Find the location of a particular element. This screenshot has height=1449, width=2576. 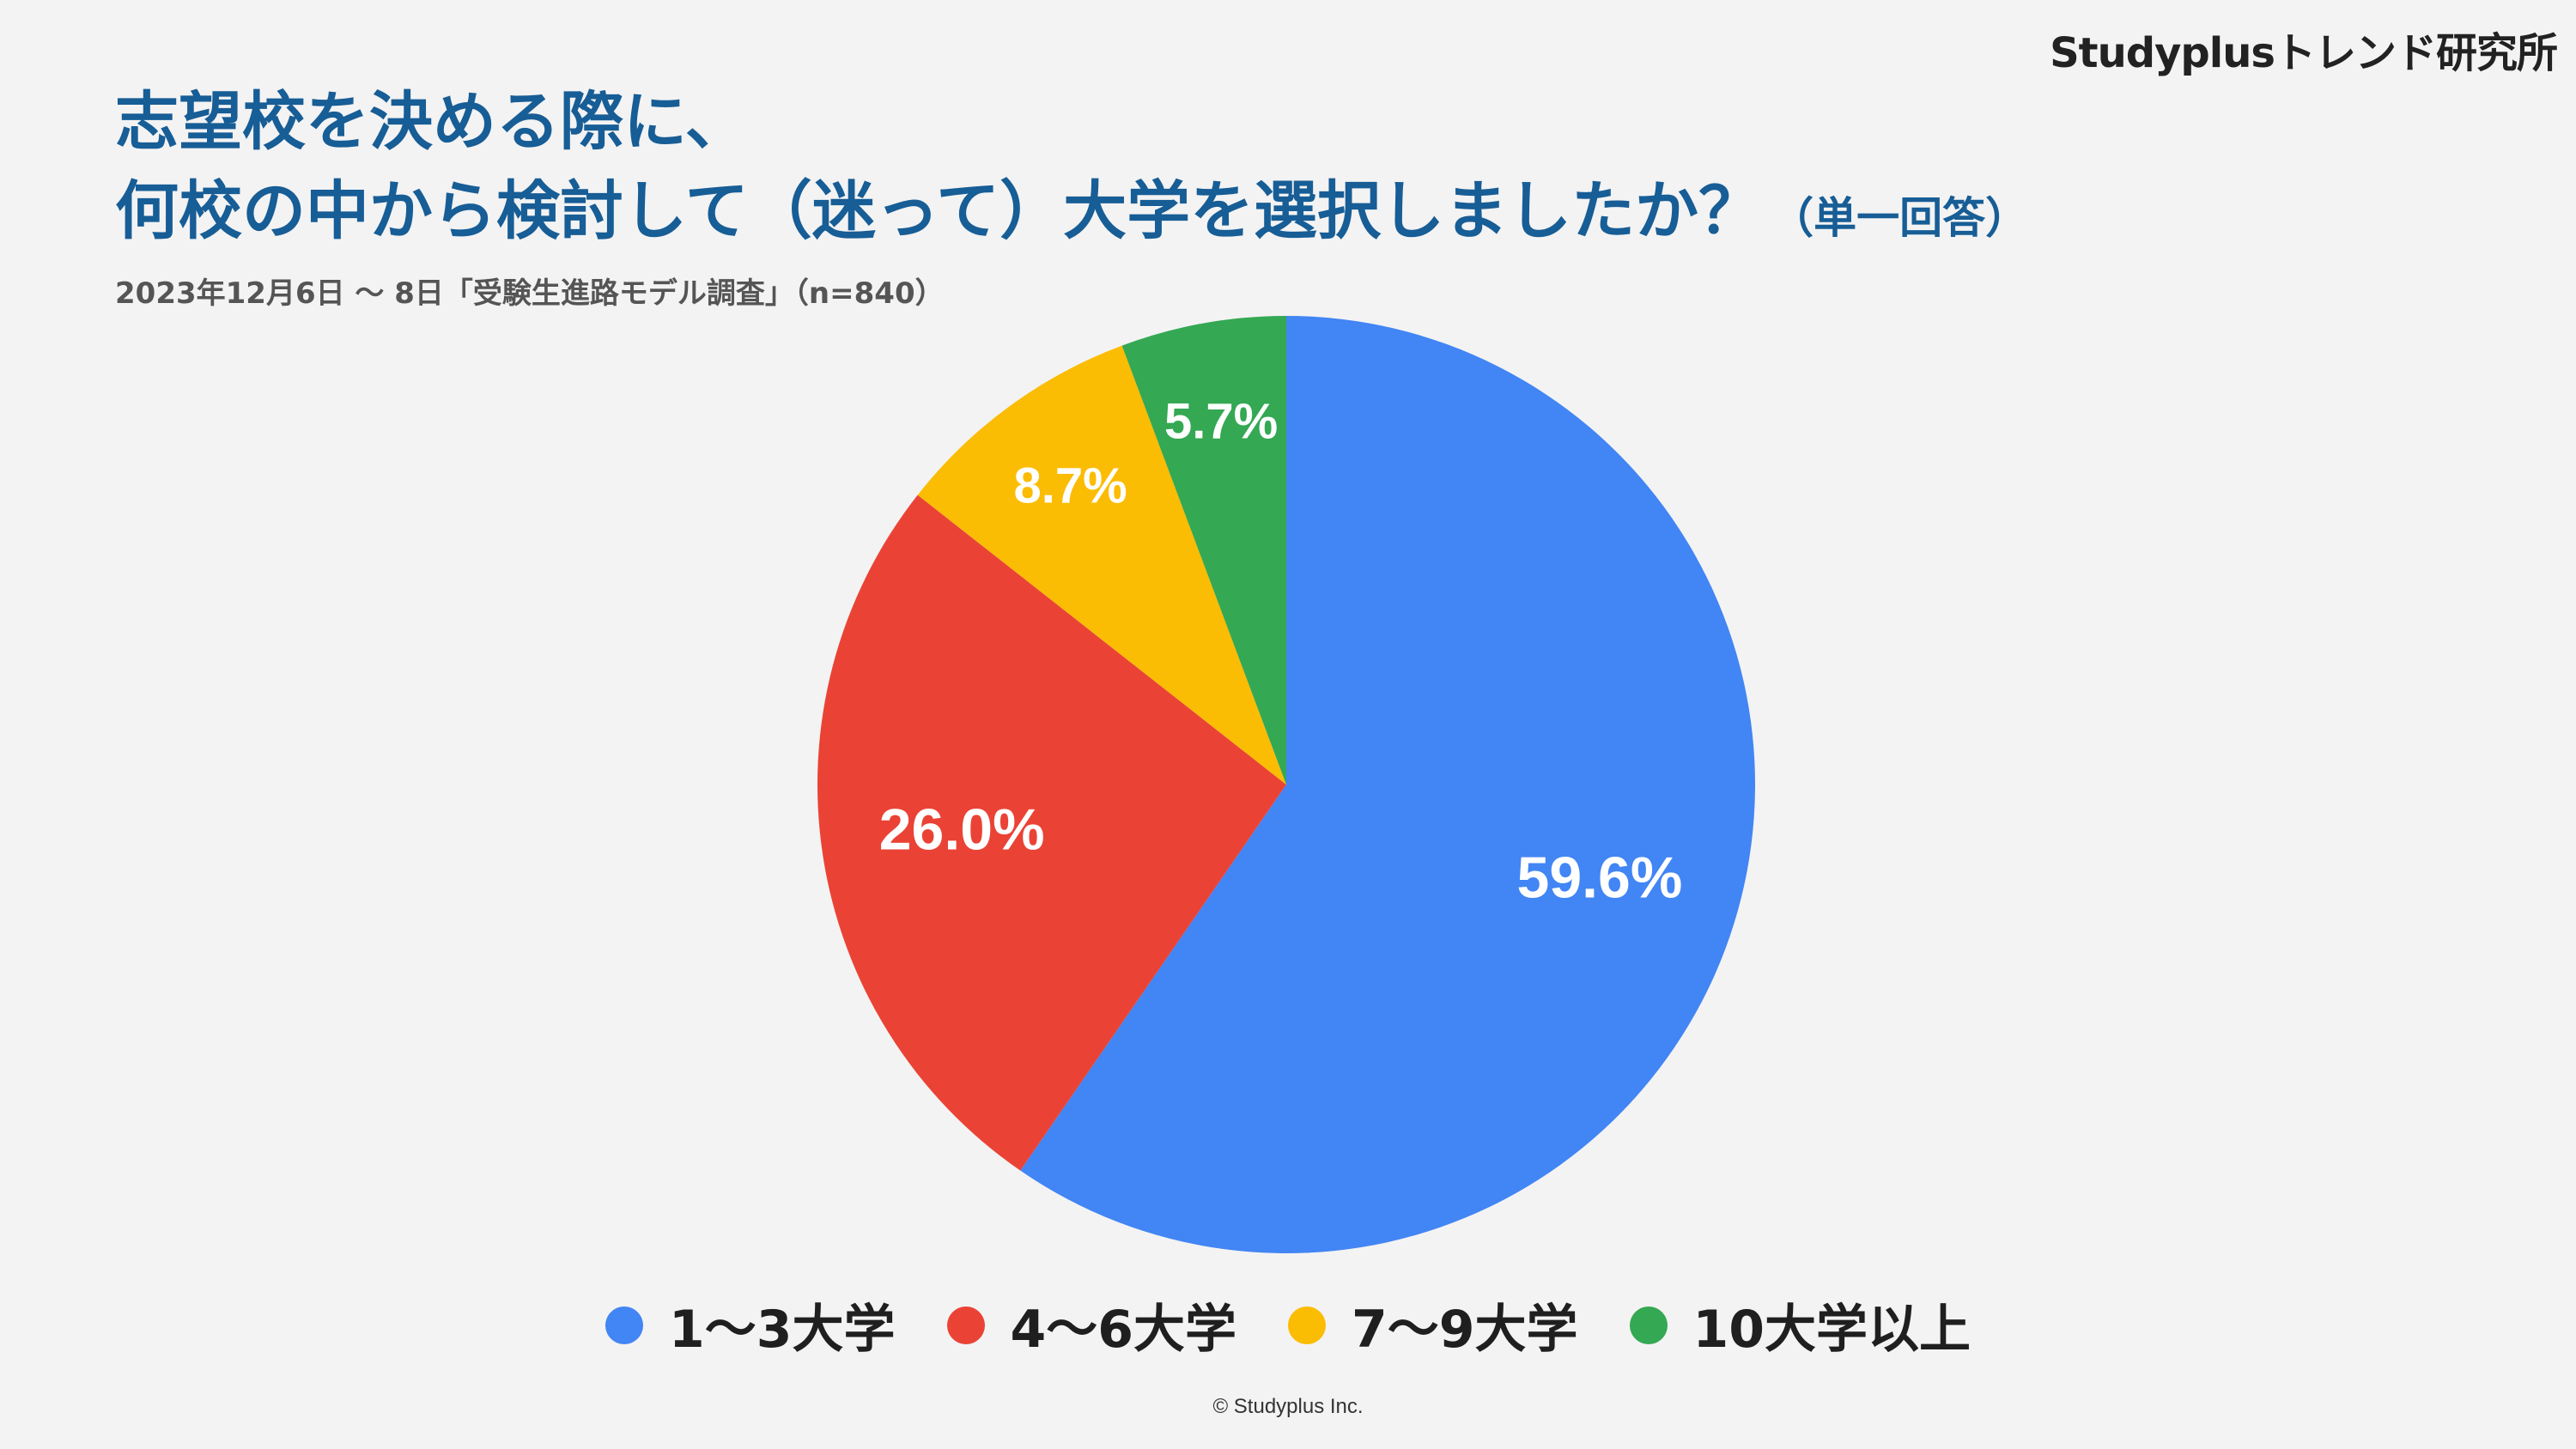

slice-value-label-4: 5.7% is located at coordinates (1221, 421).